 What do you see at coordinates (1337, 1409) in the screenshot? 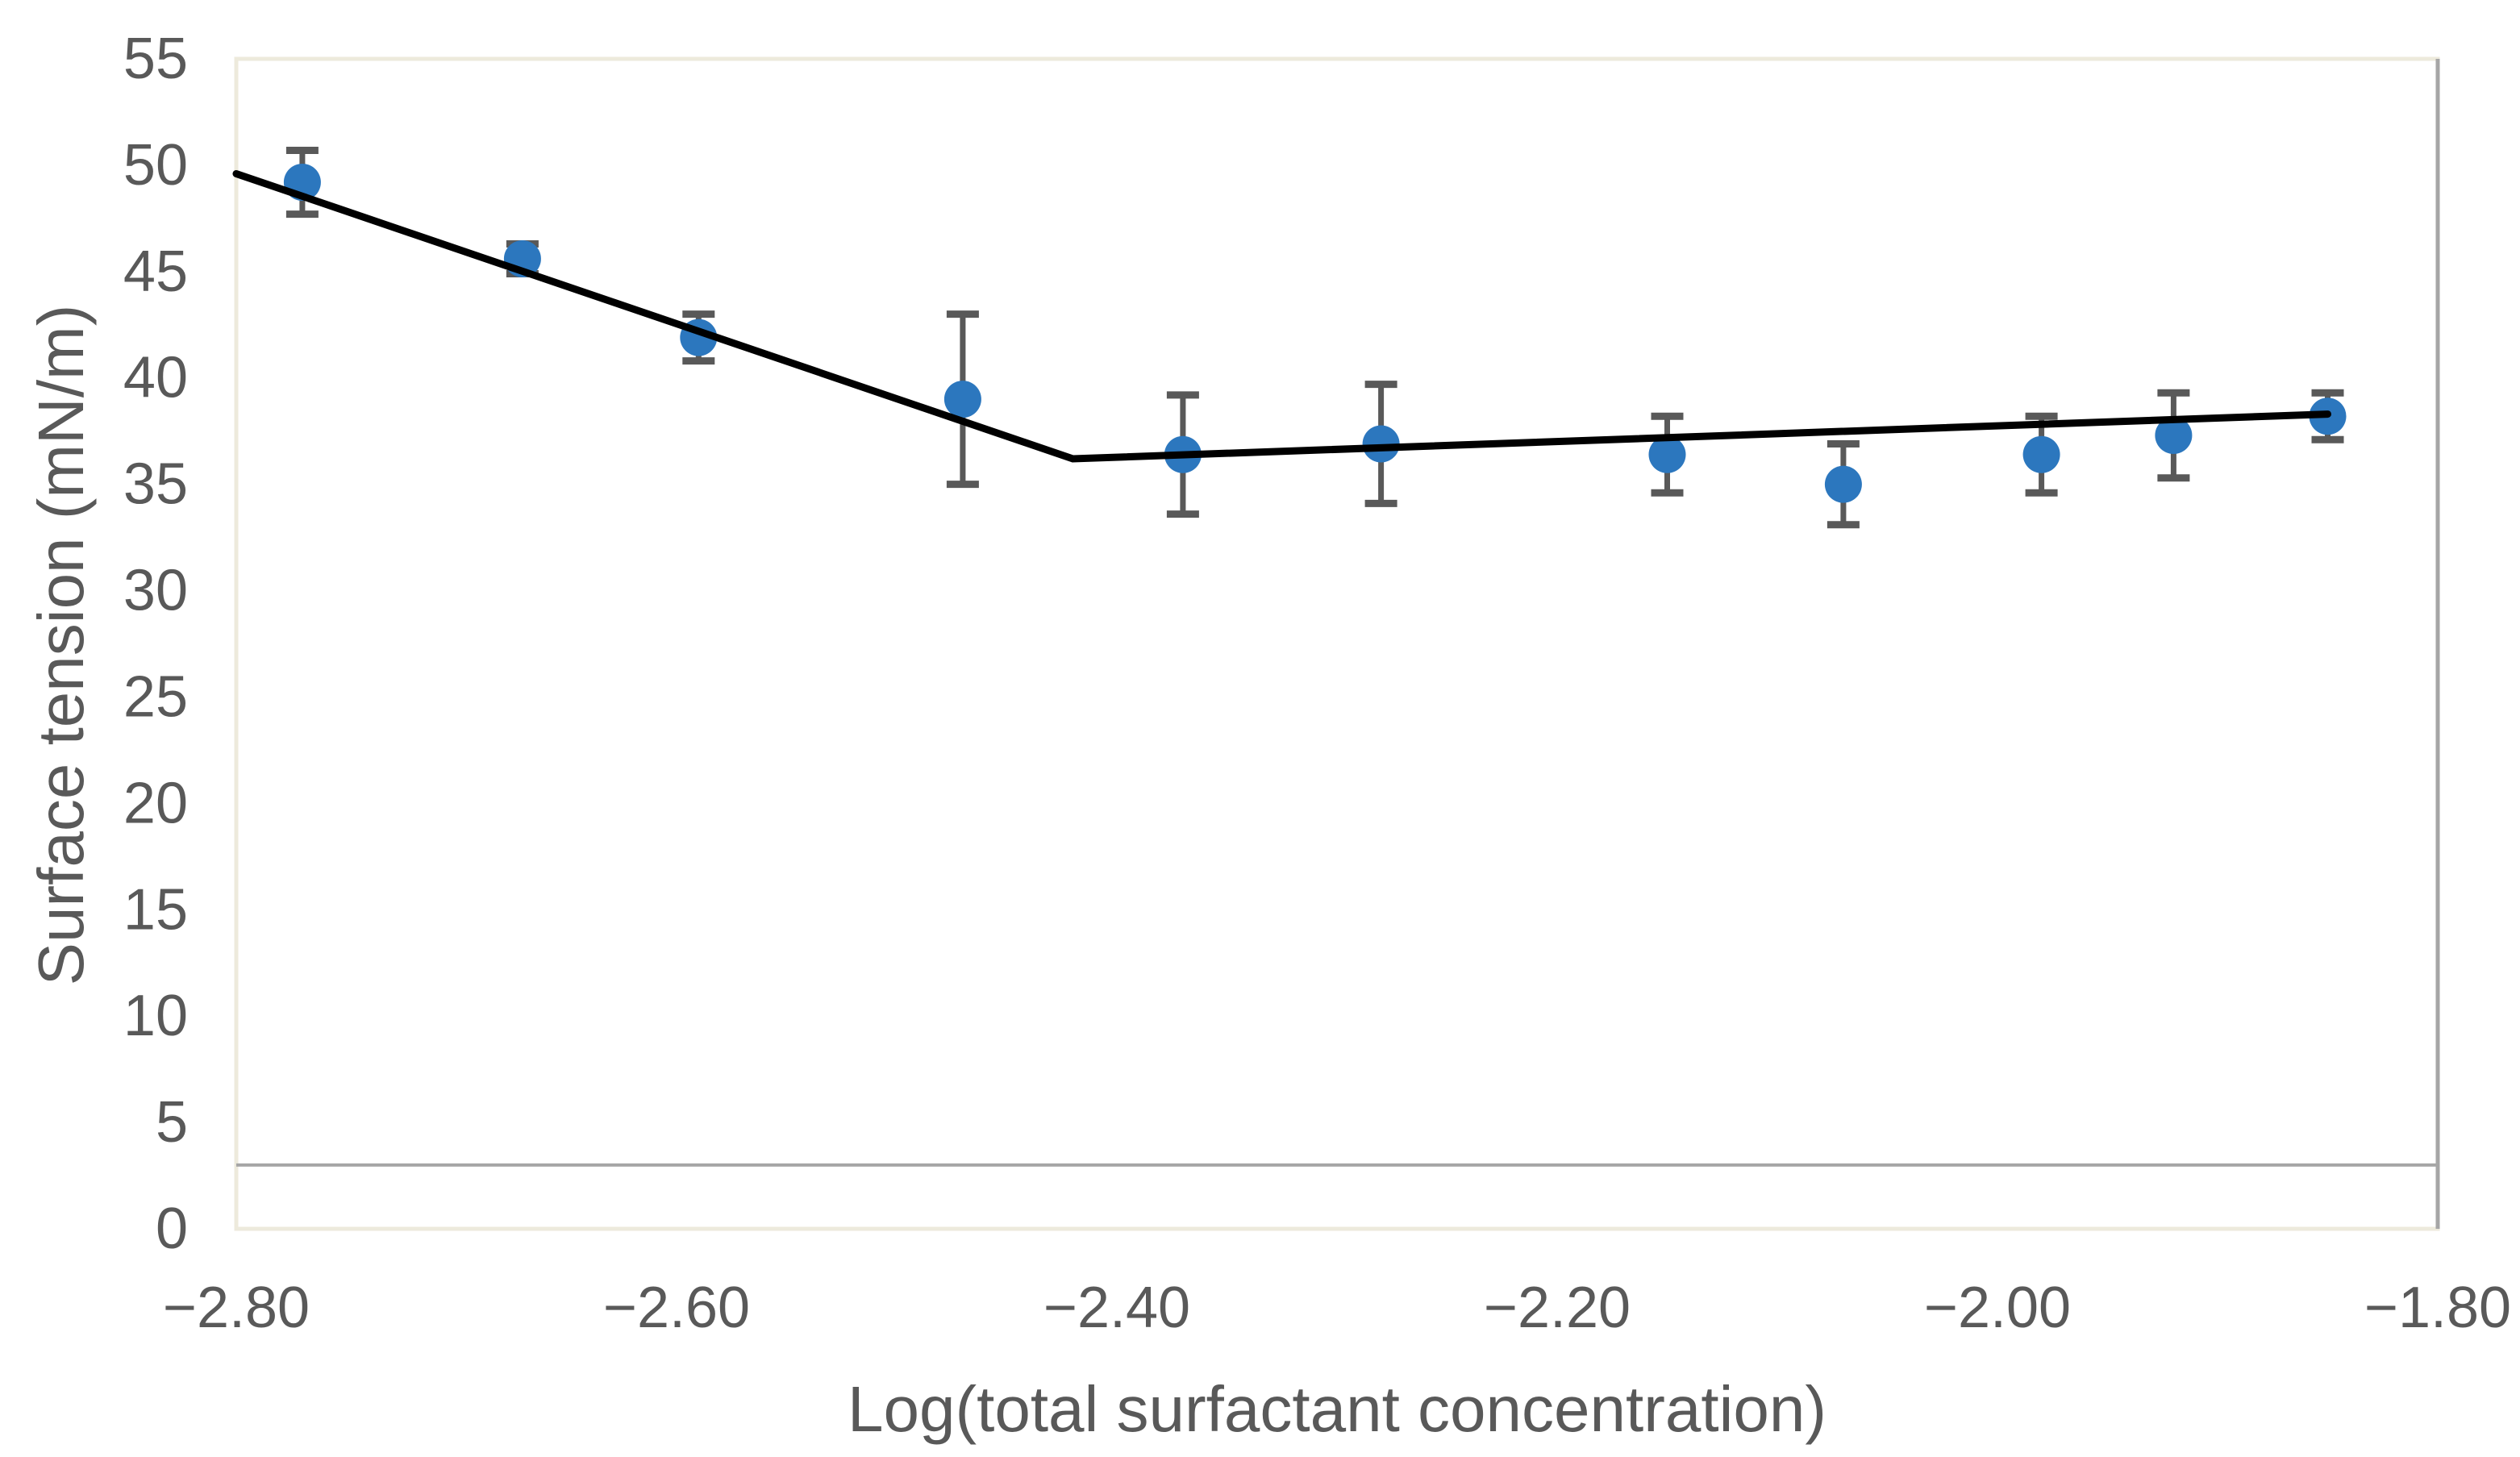
I see `x-axis-title: Log(total surfactant concentration)` at bounding box center [1337, 1409].